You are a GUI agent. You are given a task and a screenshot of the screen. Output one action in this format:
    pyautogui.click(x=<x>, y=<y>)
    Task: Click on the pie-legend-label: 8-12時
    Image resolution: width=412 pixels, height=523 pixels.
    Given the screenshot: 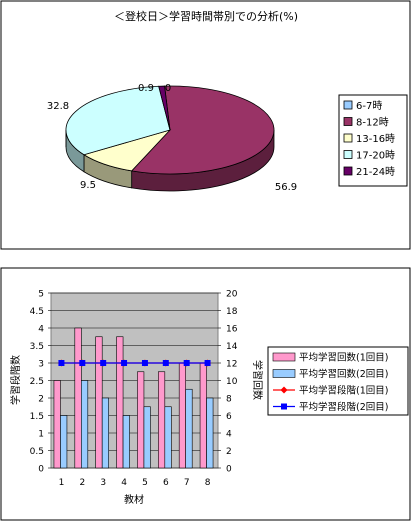 What is the action you would take?
    pyautogui.click(x=372, y=123)
    